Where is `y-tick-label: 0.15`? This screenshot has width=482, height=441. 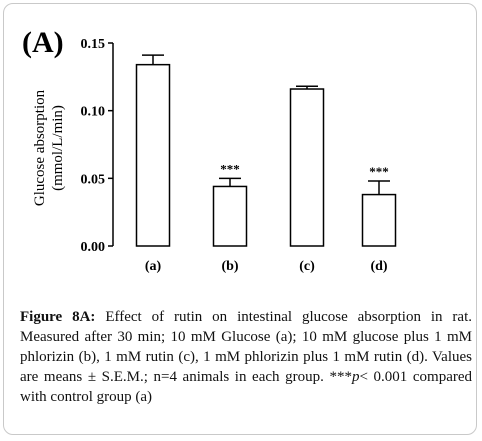 y-tick-label: 0.15 is located at coordinates (93, 44).